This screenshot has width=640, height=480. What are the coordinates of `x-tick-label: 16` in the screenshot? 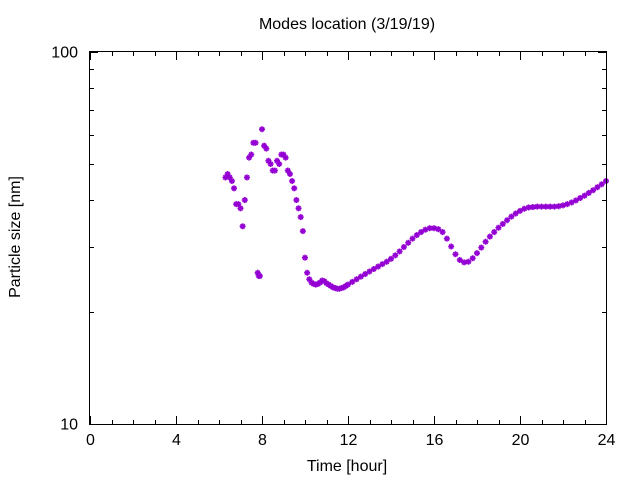 It's located at (435, 440).